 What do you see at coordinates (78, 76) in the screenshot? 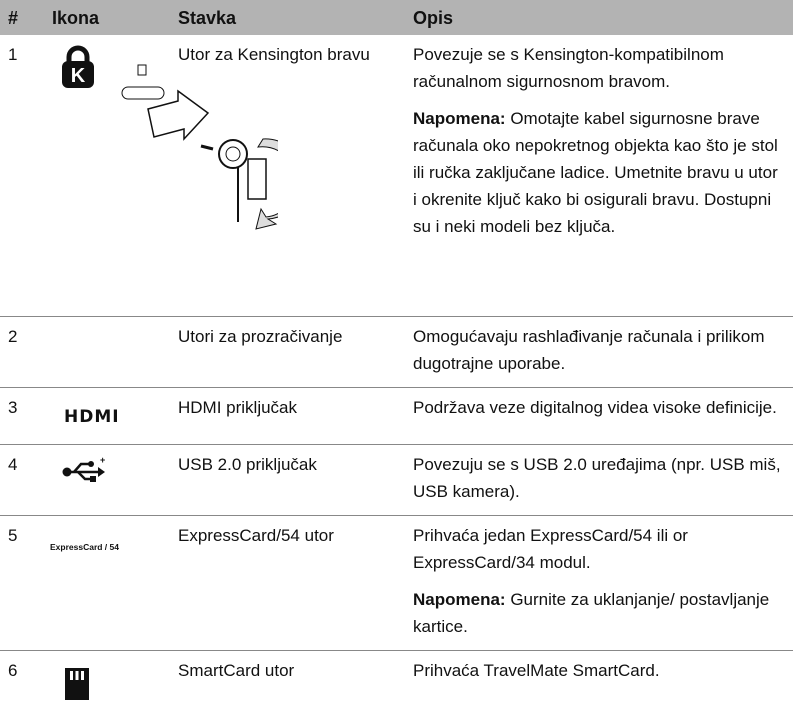
I see `svg-text: K` at bounding box center [78, 76].